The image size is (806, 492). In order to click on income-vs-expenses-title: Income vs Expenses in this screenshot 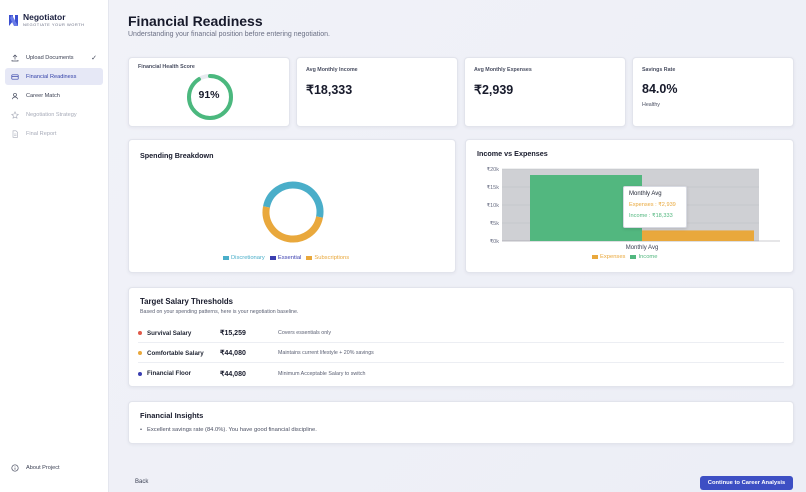, I will do `click(512, 153)`.